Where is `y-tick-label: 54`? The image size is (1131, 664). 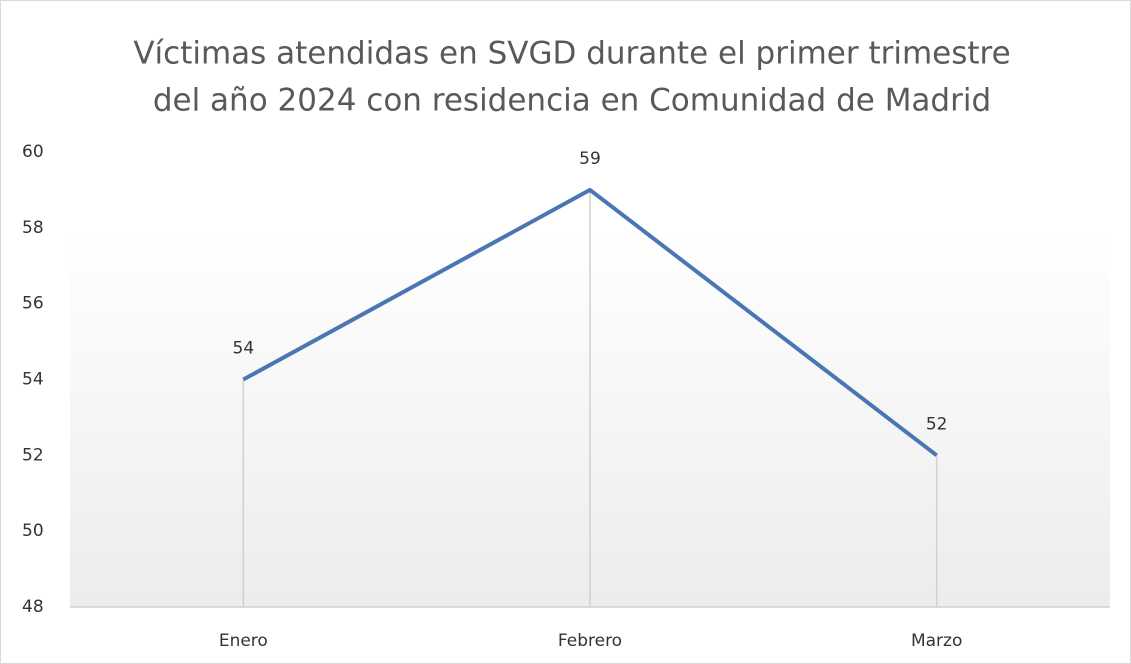
y-tick-label: 54 is located at coordinates (33, 380).